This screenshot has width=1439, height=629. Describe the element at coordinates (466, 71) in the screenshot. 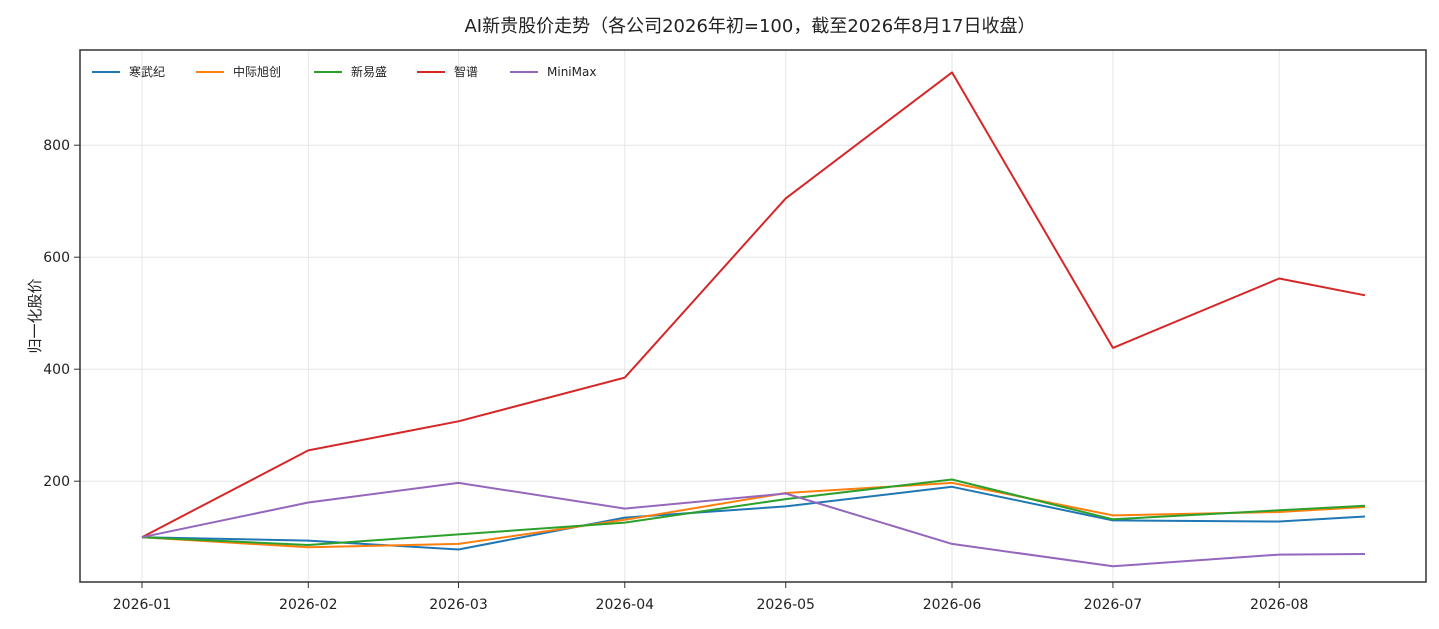

I see `legend-label: 智谱` at that location.